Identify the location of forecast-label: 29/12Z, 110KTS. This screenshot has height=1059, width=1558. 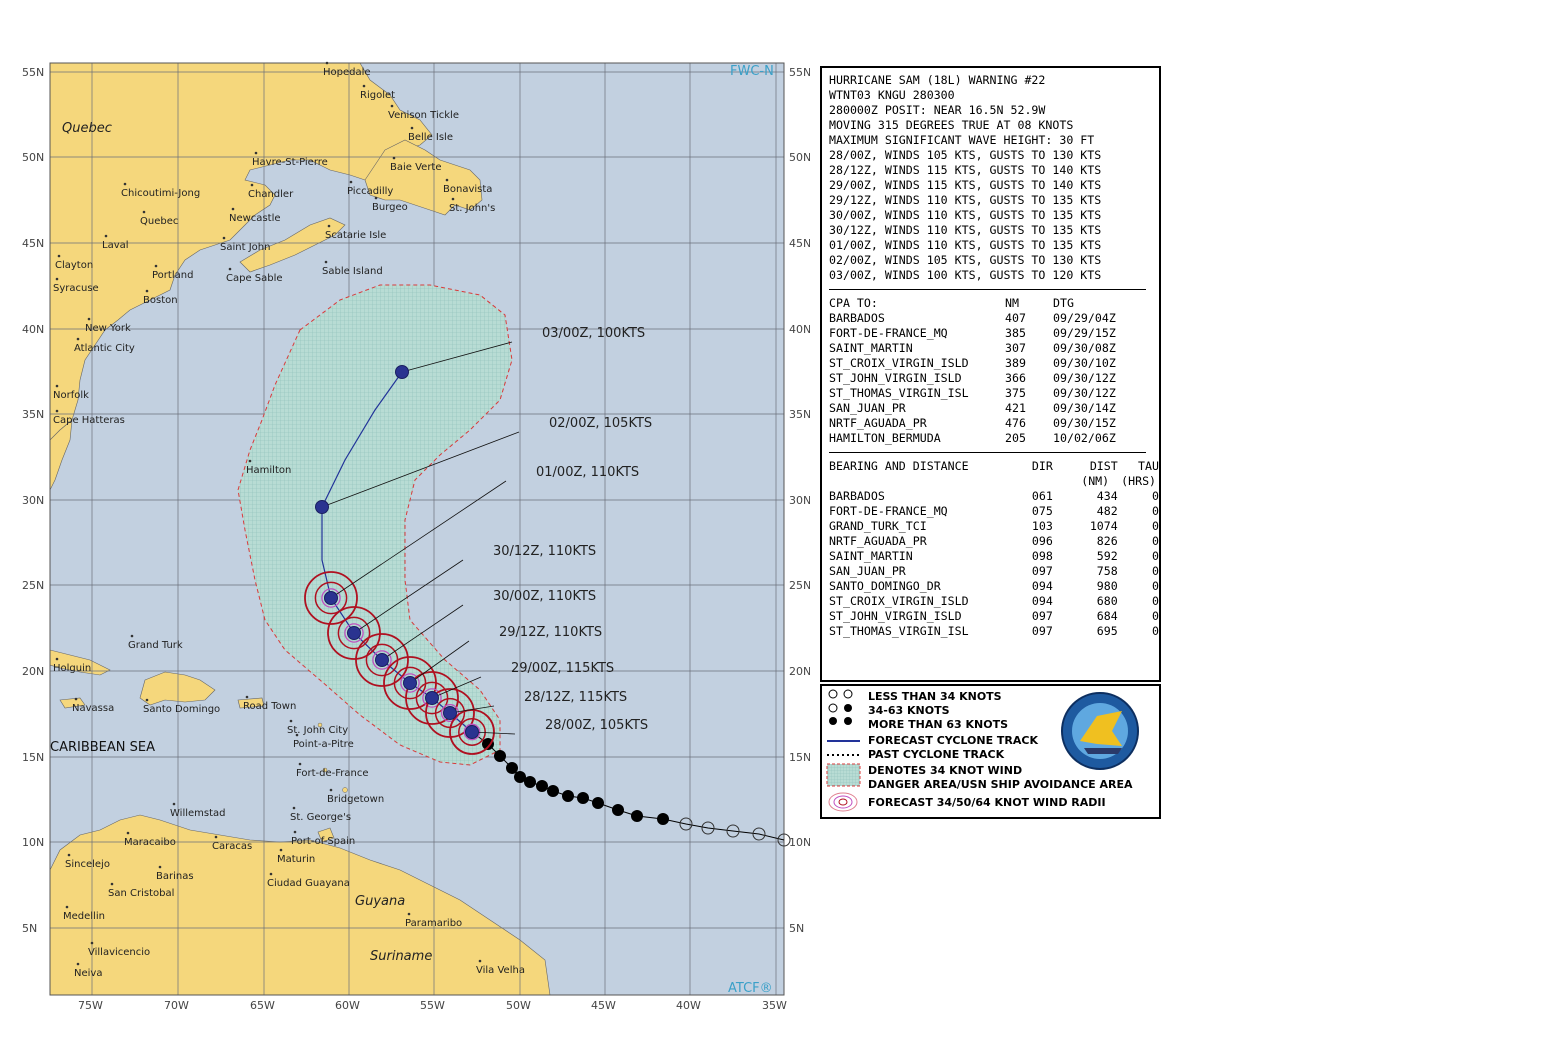
(550, 632).